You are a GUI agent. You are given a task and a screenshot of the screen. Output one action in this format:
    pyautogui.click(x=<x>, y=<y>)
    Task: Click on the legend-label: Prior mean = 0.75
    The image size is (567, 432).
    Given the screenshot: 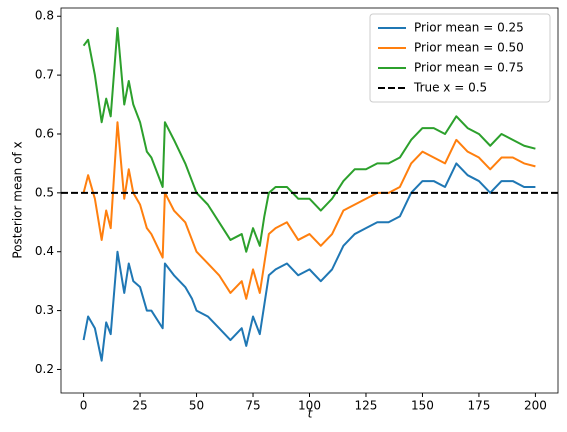 What is the action you would take?
    pyautogui.click(x=469, y=68)
    